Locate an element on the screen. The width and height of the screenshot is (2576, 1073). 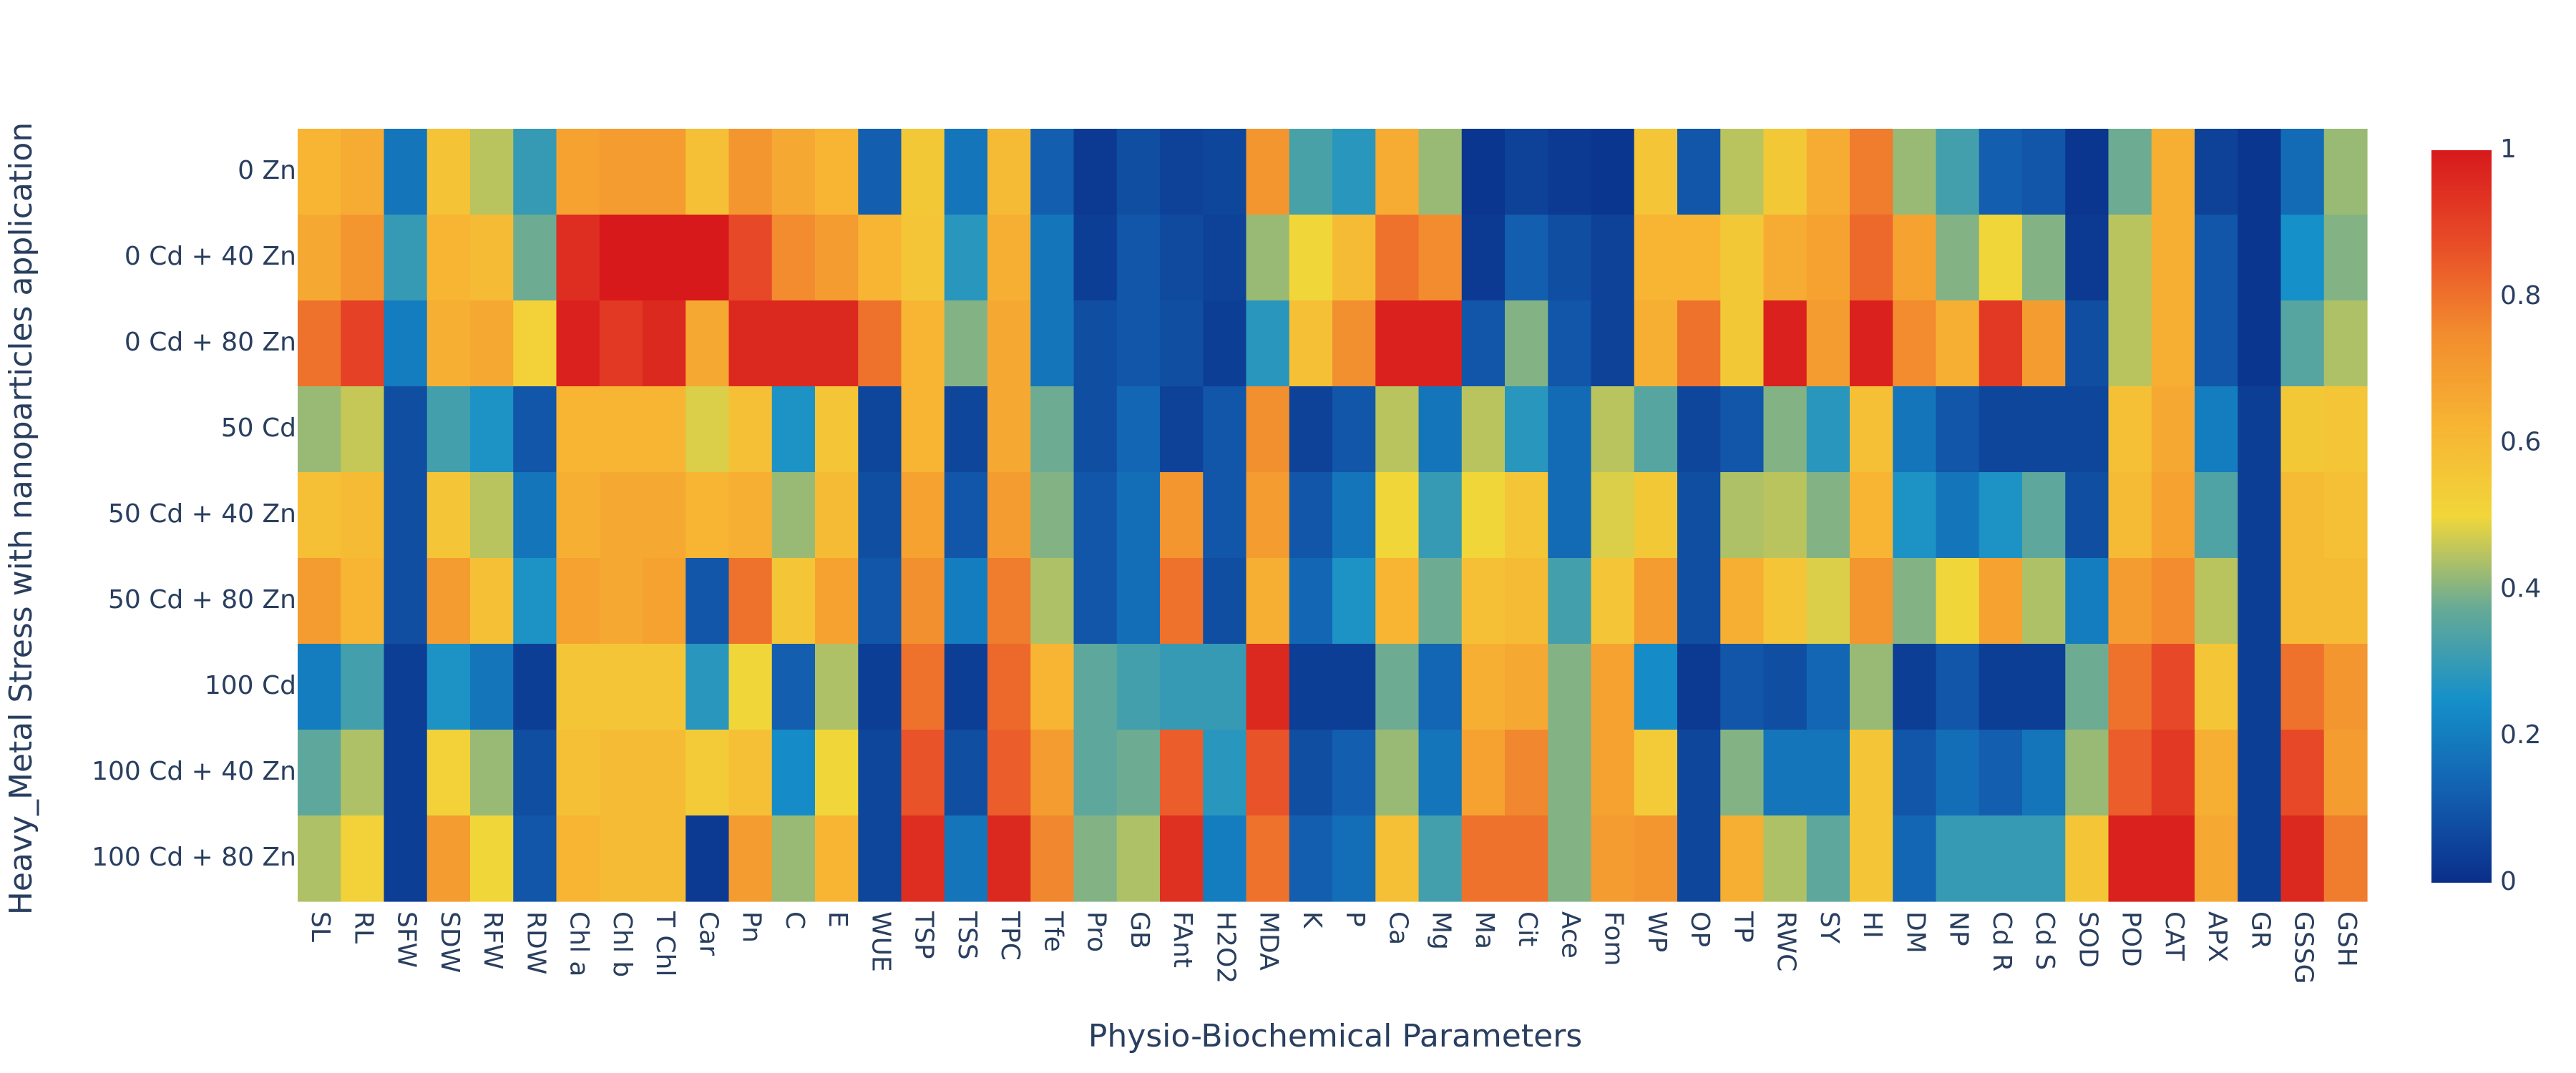
x-tick-label: DM is located at coordinates (1915, 932).